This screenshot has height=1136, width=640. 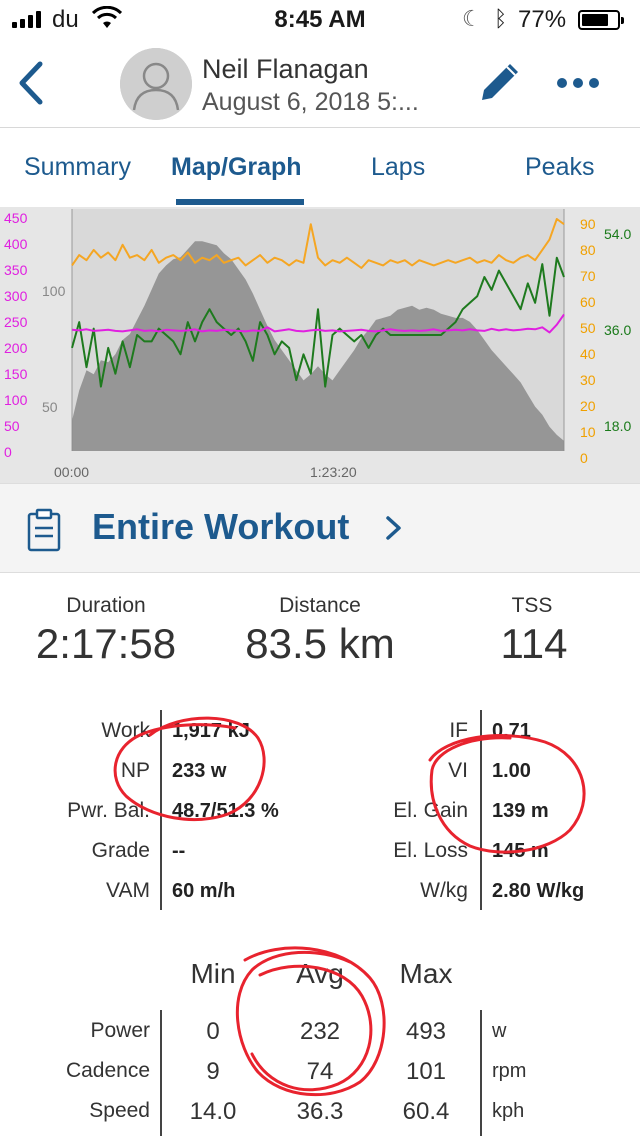 What do you see at coordinates (542, 19) in the screenshot?
I see `battery-percent: 77%` at bounding box center [542, 19].